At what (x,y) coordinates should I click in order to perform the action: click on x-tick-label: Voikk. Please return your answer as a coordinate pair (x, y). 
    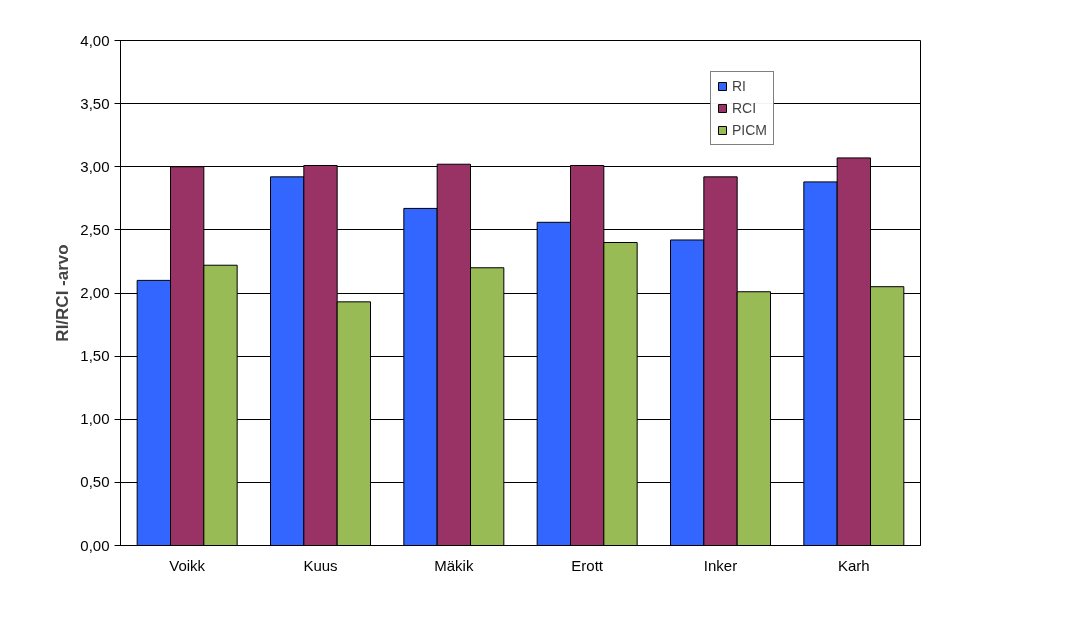
    Looking at the image, I should click on (187, 565).